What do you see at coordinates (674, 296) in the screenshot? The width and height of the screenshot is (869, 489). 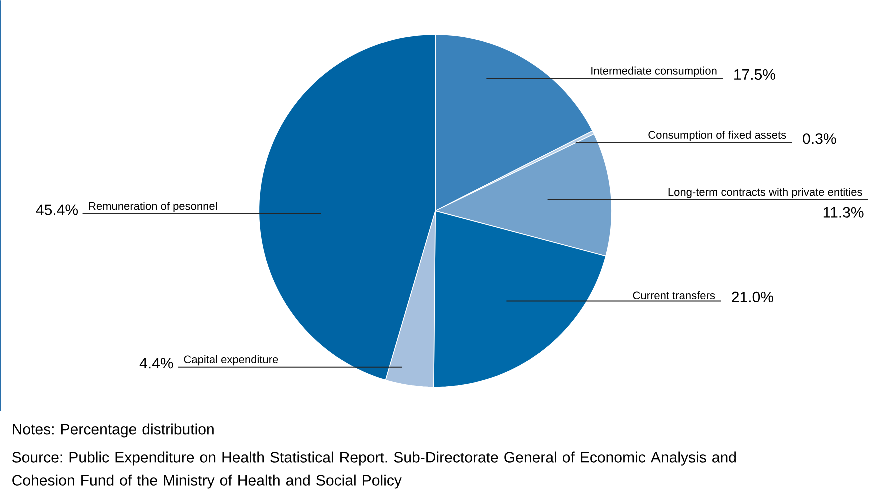 I see `slice-label: Current transfers` at bounding box center [674, 296].